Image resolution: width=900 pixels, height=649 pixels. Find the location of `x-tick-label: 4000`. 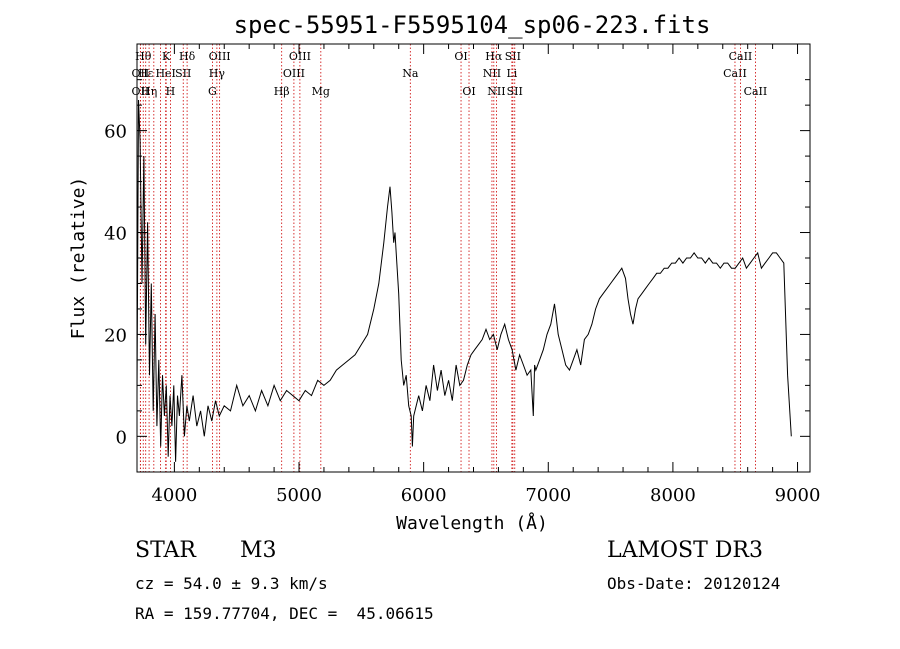

x-tick-label: 4000 is located at coordinates (174, 495).